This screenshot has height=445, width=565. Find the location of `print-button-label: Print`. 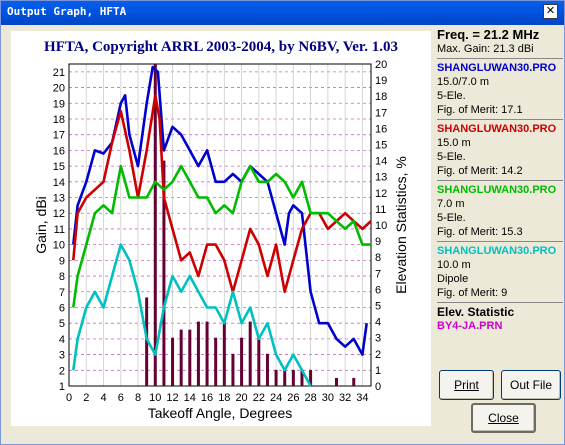

print-button-label: Print is located at coordinates (466, 385).